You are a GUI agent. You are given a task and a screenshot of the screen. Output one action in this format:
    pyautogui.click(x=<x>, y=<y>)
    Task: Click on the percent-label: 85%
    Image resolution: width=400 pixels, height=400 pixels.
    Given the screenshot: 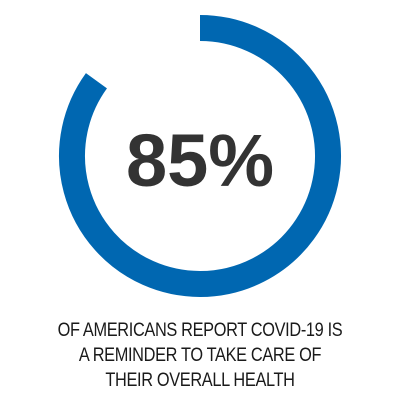 What is the action you would take?
    pyautogui.click(x=200, y=160)
    